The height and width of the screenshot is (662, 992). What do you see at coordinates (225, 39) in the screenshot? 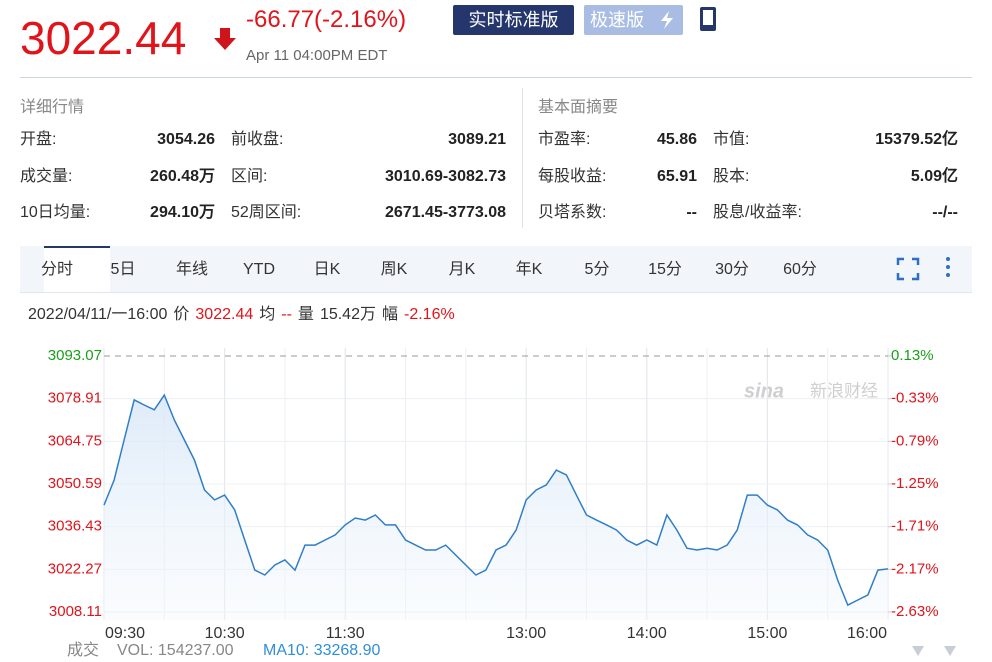
I see `down-arrow` at bounding box center [225, 39].